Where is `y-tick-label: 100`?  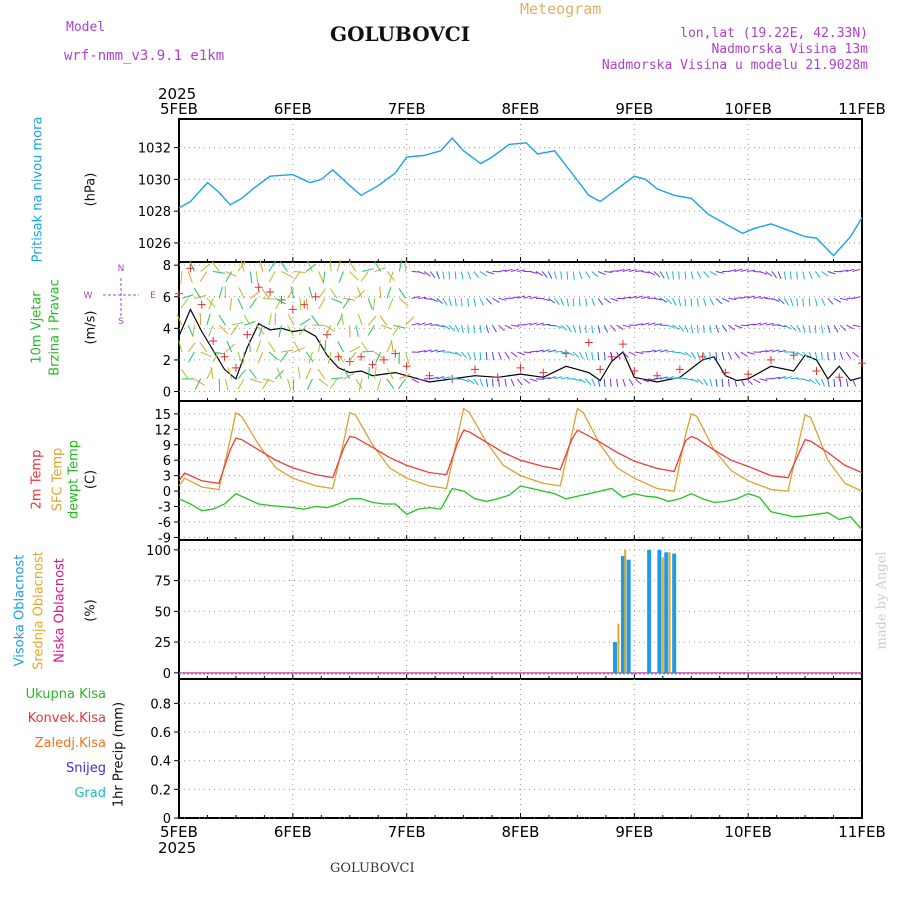
y-tick-label: 100 is located at coordinates (158, 551).